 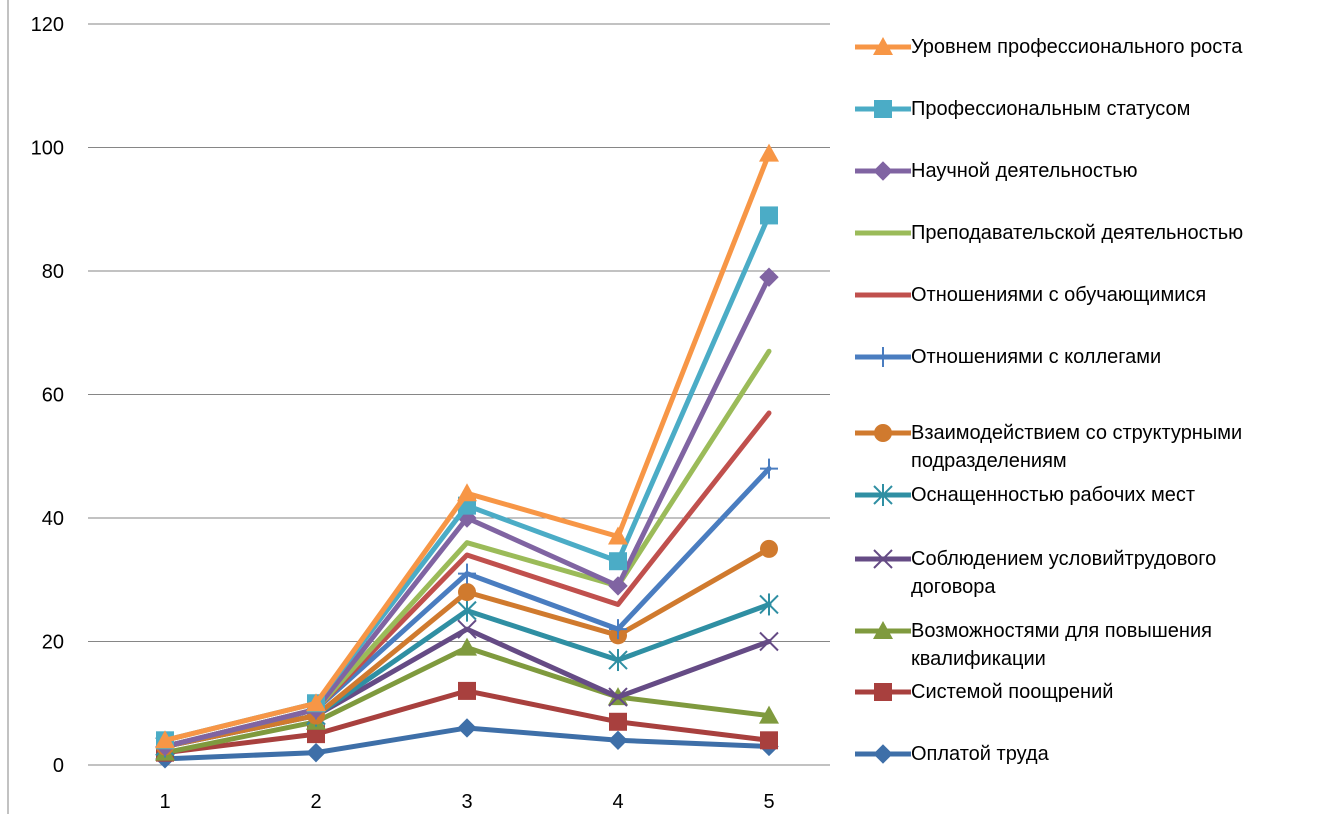 What do you see at coordinates (953, 587) in the screenshot?
I see `legend-label-line: договора` at bounding box center [953, 587].